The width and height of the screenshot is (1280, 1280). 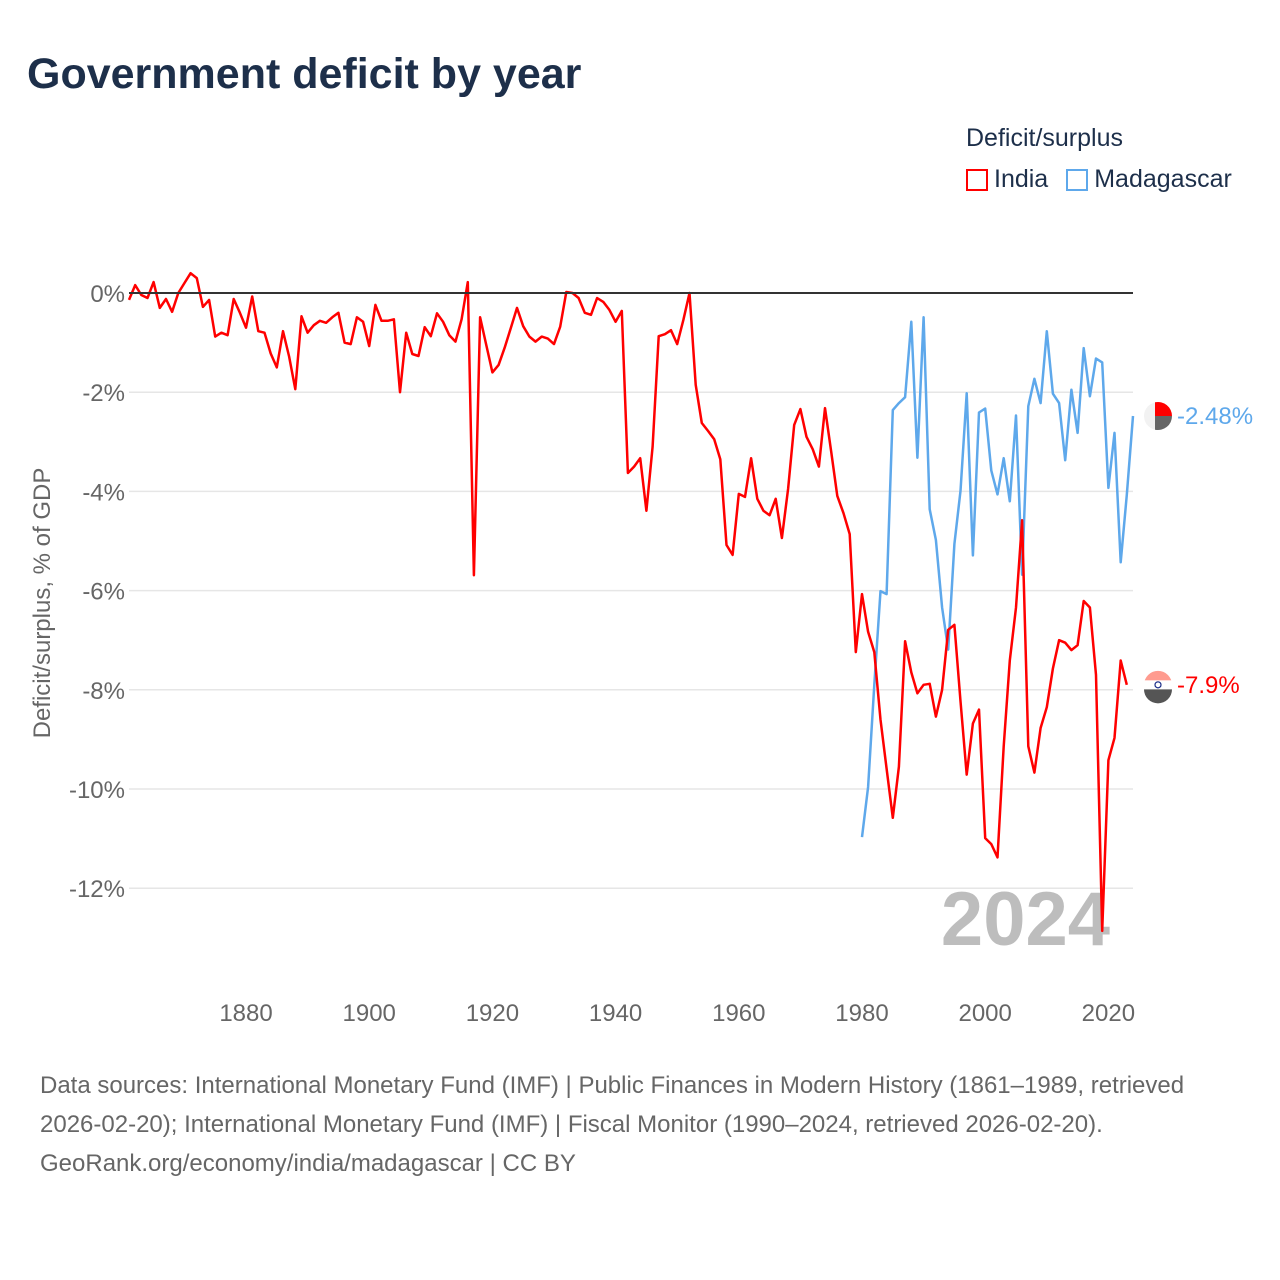 I want to click on flag-icon-india, so click(x=1158, y=687).